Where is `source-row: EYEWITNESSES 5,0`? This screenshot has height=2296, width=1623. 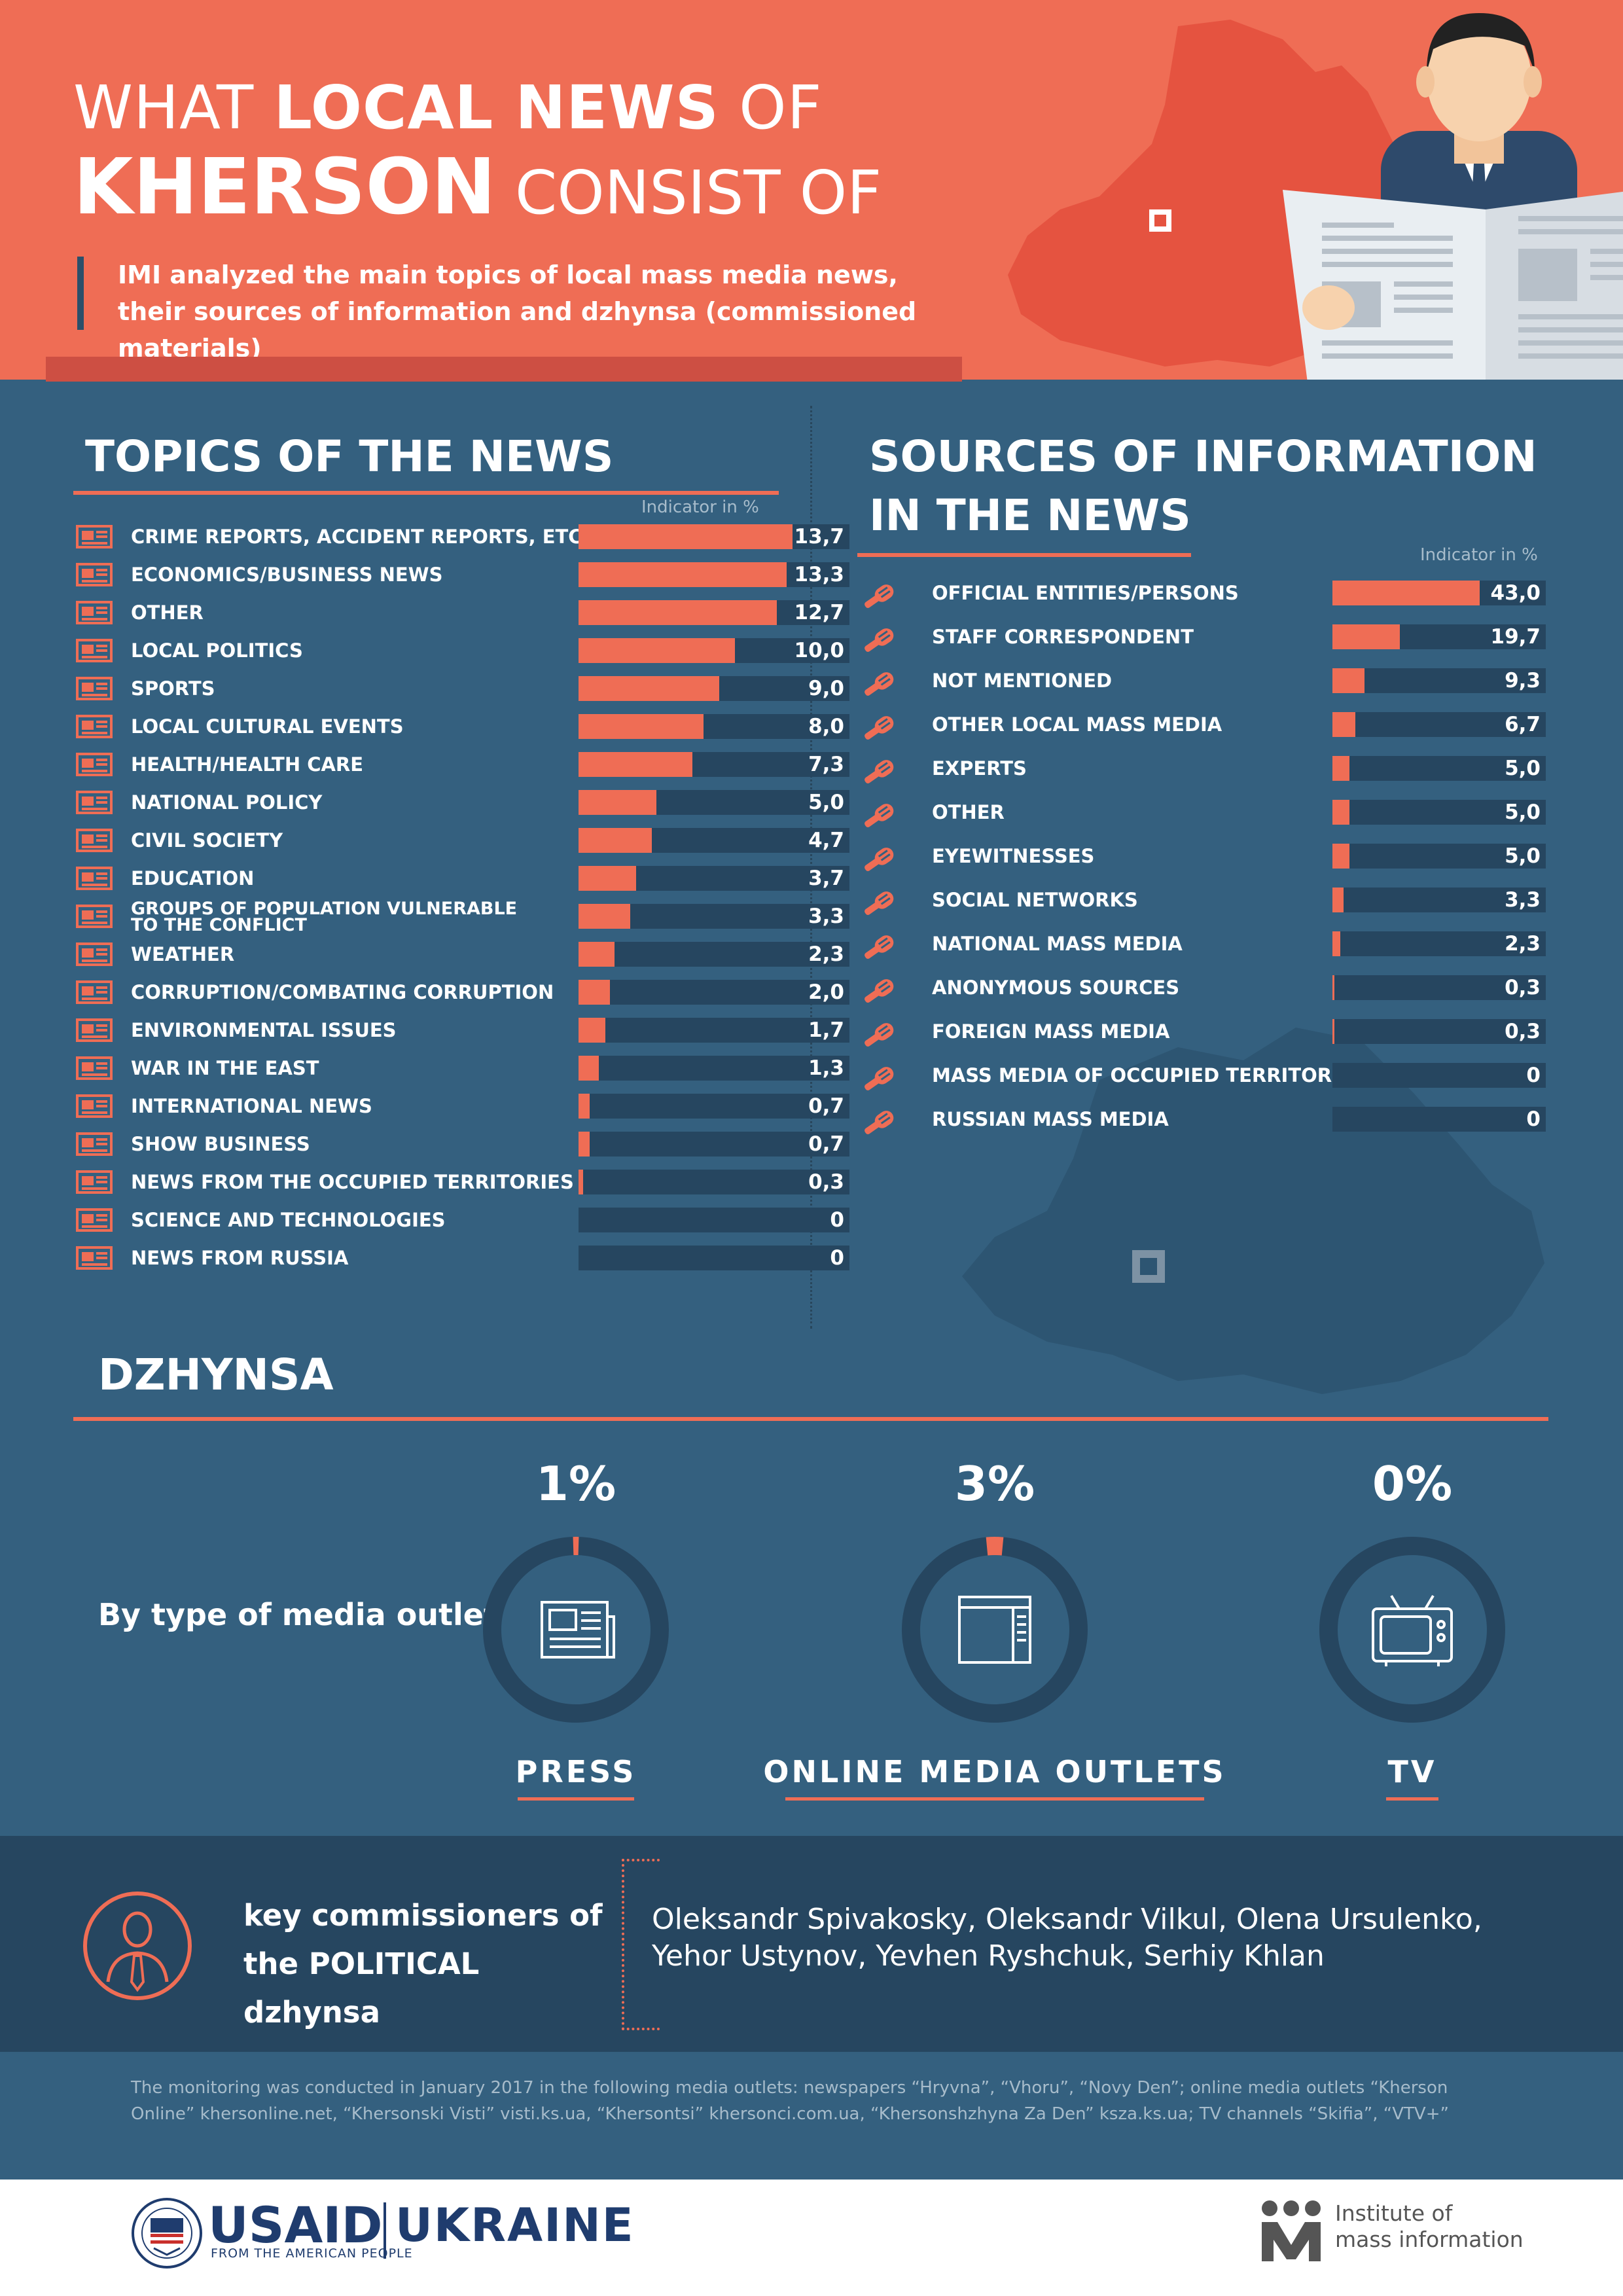
source-row: EYEWITNESSES 5,0 is located at coordinates (1203, 856).